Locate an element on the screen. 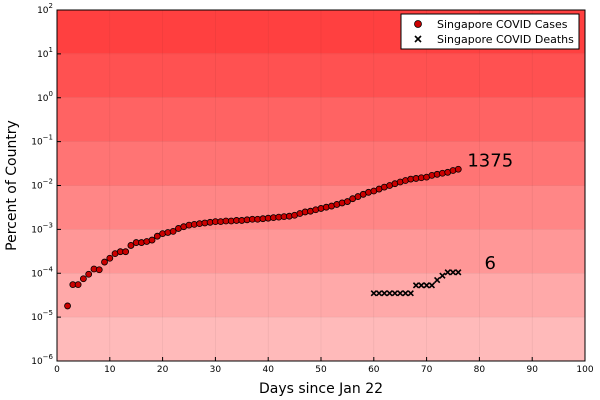 The height and width of the screenshot is (400, 600). legend-marker-stroke is located at coordinates (418, 39).